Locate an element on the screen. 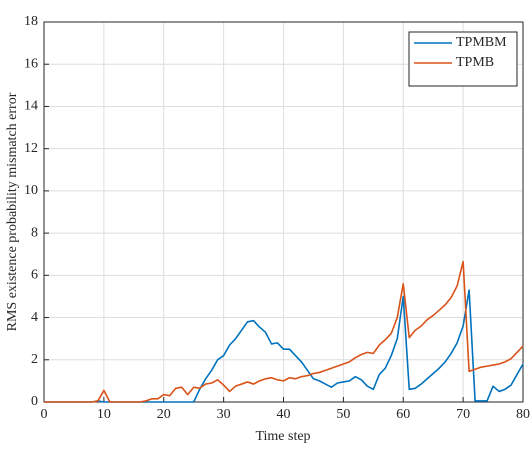 The height and width of the screenshot is (453, 532). x-tick-label: 50 is located at coordinates (343, 414).